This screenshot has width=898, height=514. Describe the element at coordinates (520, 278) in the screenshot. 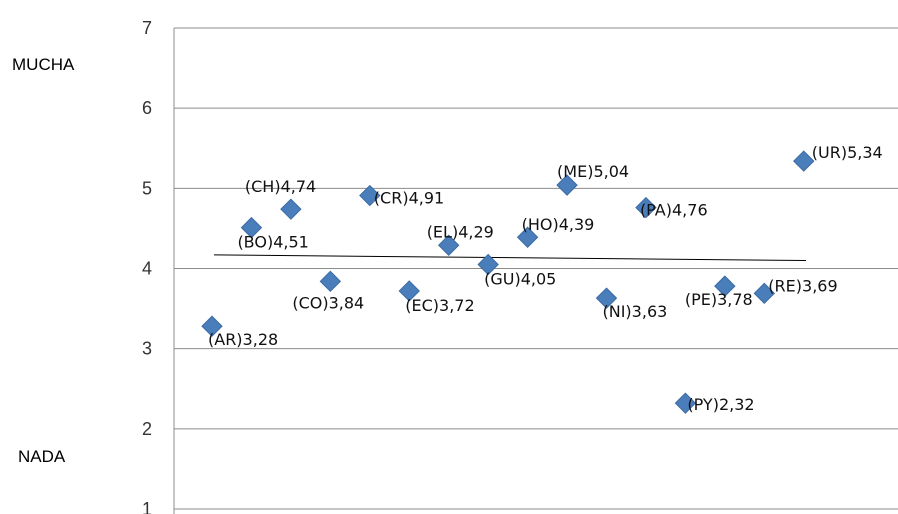

I see `data-label: (GU)4,05` at that location.